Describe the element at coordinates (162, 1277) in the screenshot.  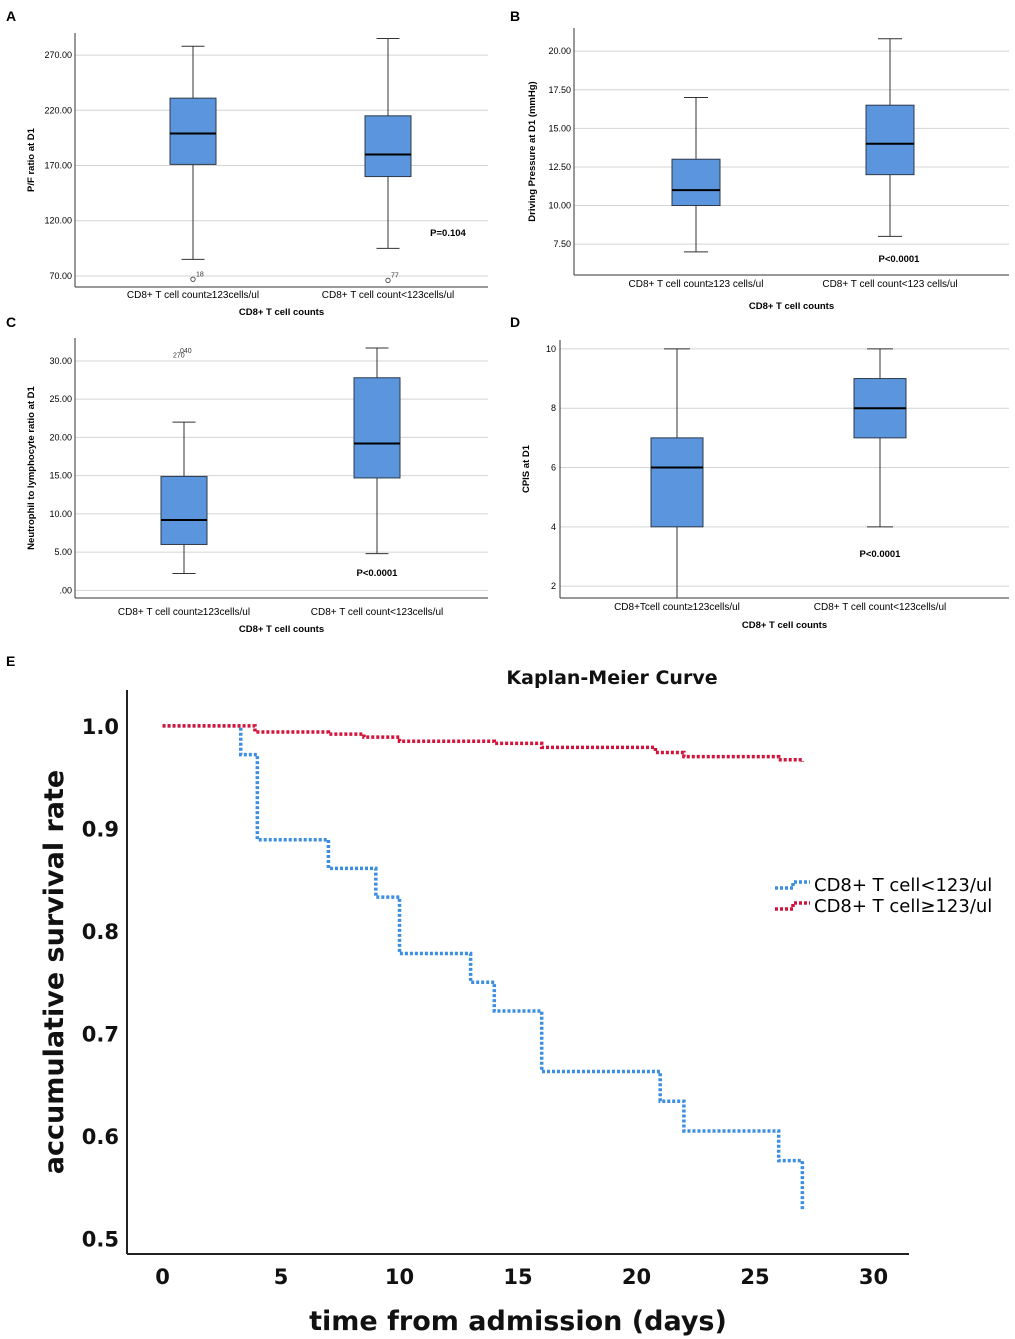
I see `km-x-tick-label: 0` at that location.